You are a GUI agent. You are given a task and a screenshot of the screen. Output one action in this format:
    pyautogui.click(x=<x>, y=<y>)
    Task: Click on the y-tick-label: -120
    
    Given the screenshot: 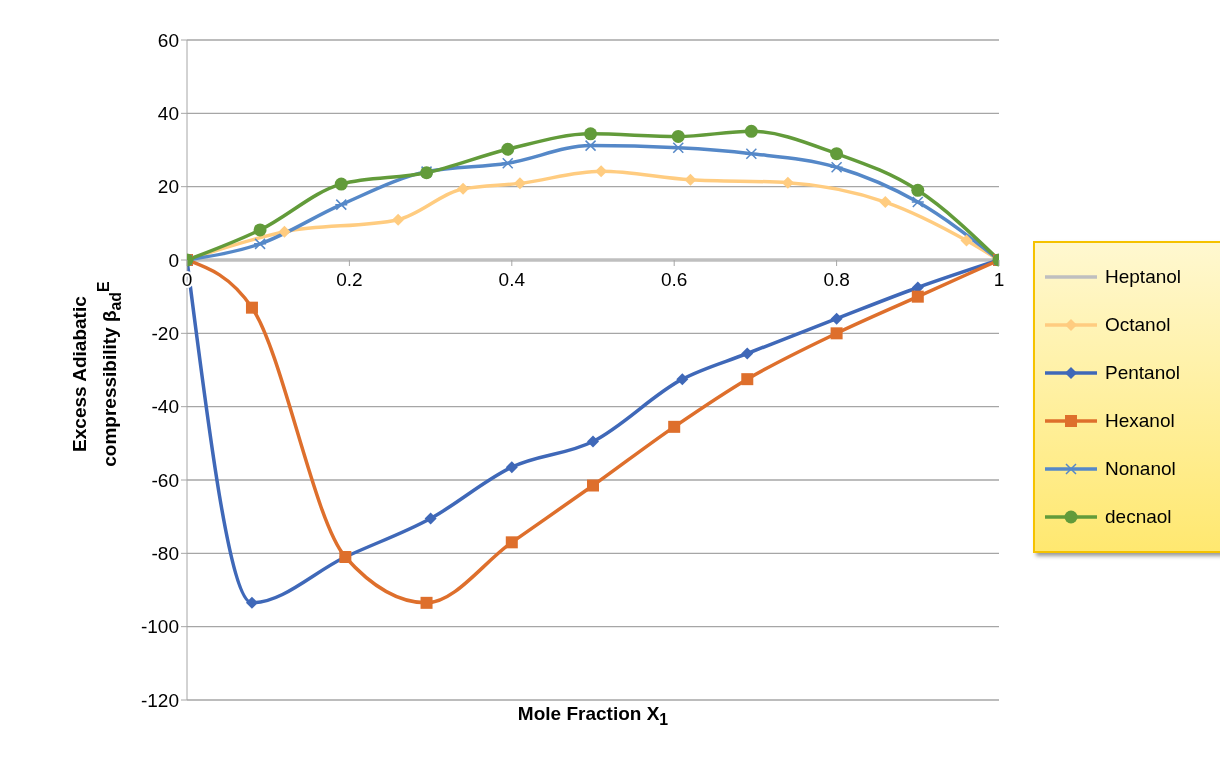 What is the action you would take?
    pyautogui.click(x=159, y=700)
    